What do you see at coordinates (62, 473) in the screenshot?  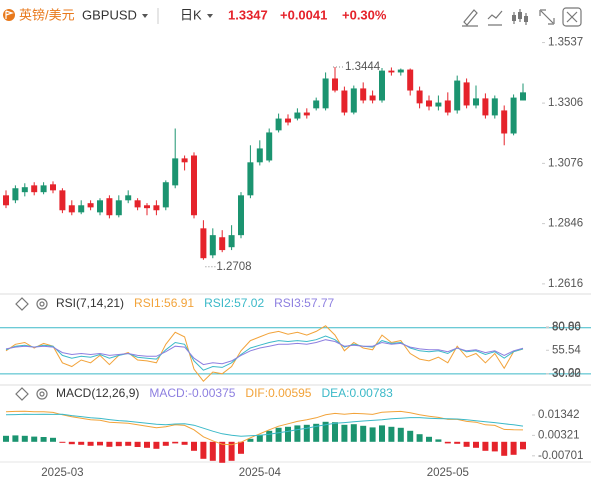 I see `x-tick-label: 2025-03` at bounding box center [62, 473].